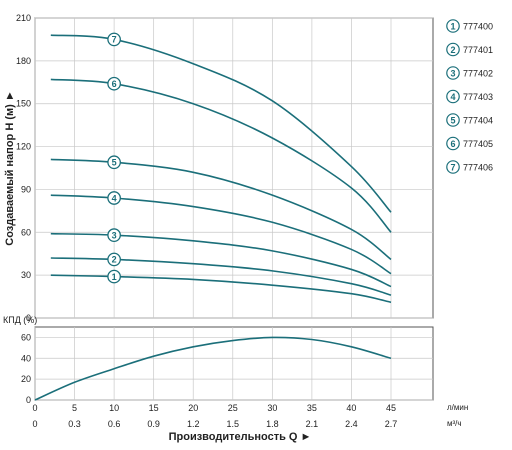 Image resolution: width=512 pixels, height=450 pixels. I want to click on efficiency-line, so click(213, 368).